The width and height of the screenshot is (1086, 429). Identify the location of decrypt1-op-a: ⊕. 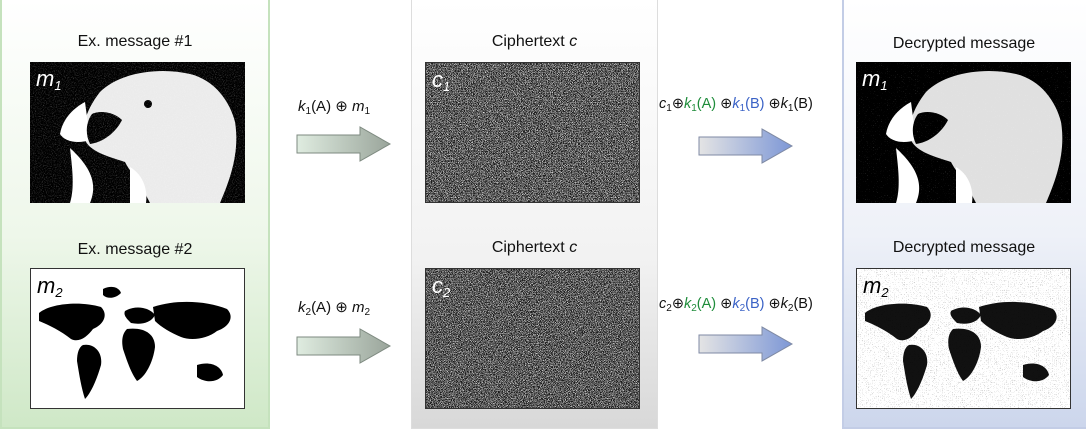
(677, 104).